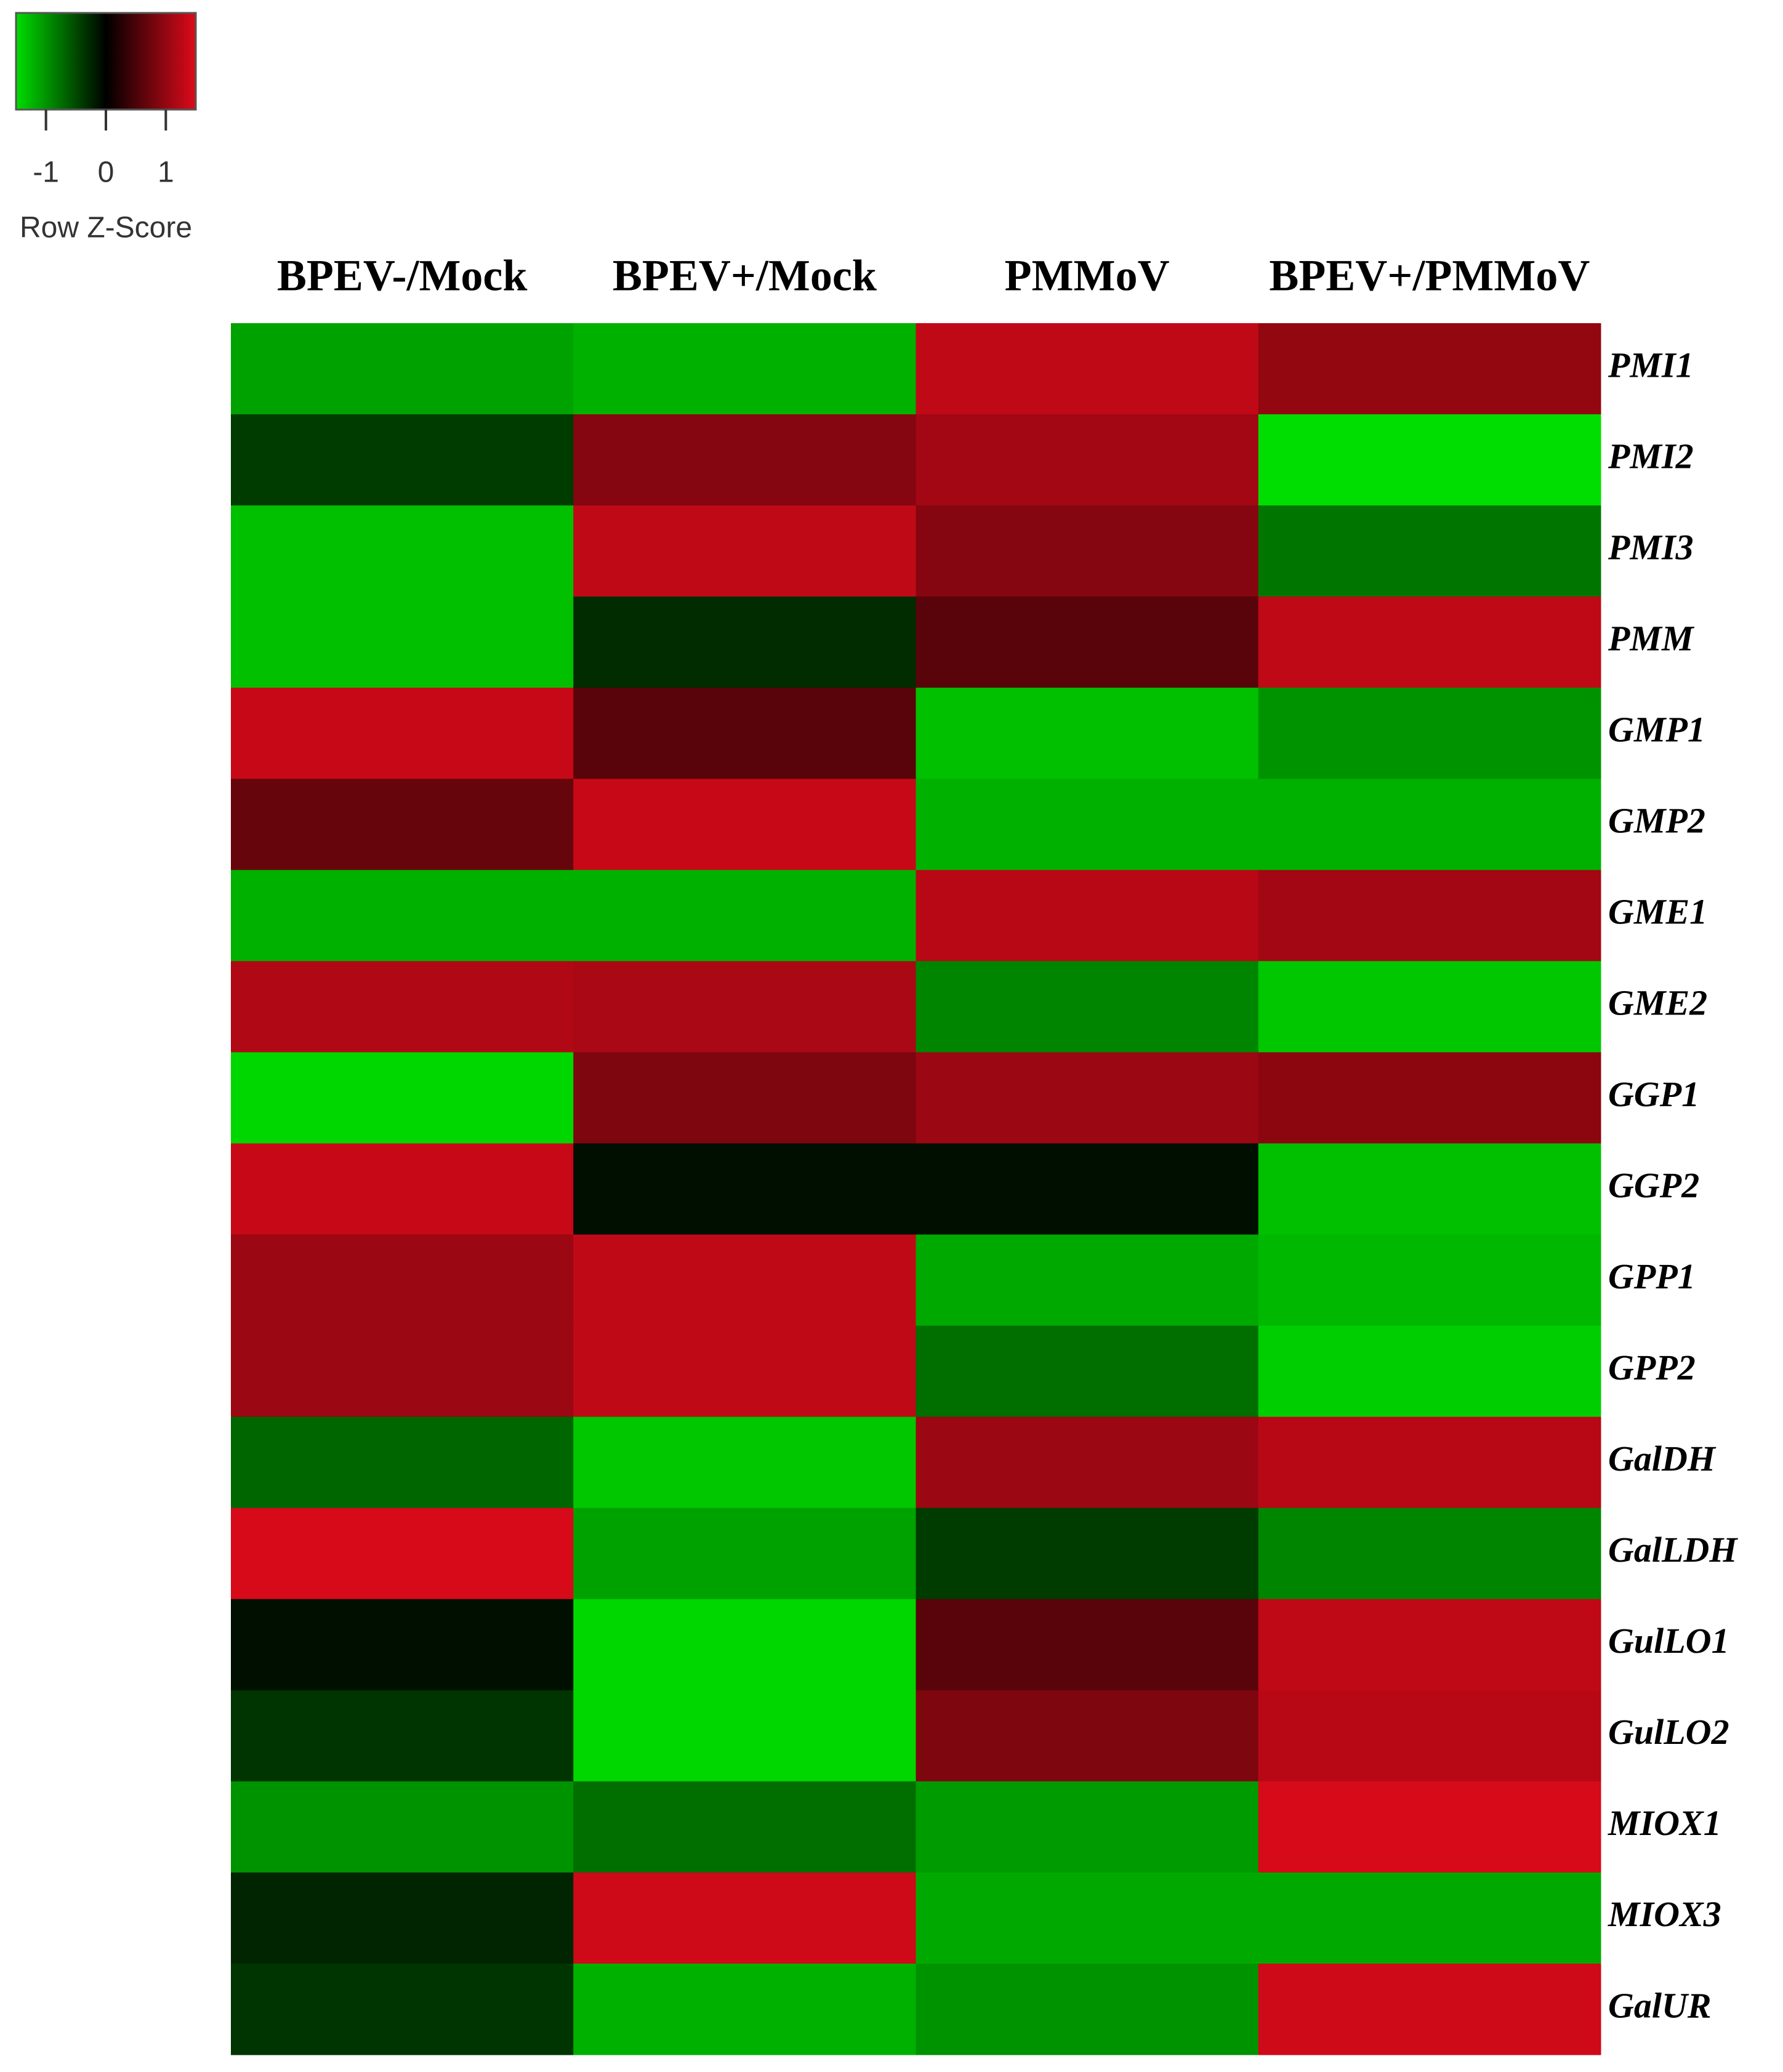  I want to click on key-tick-label: -1, so click(46, 172).